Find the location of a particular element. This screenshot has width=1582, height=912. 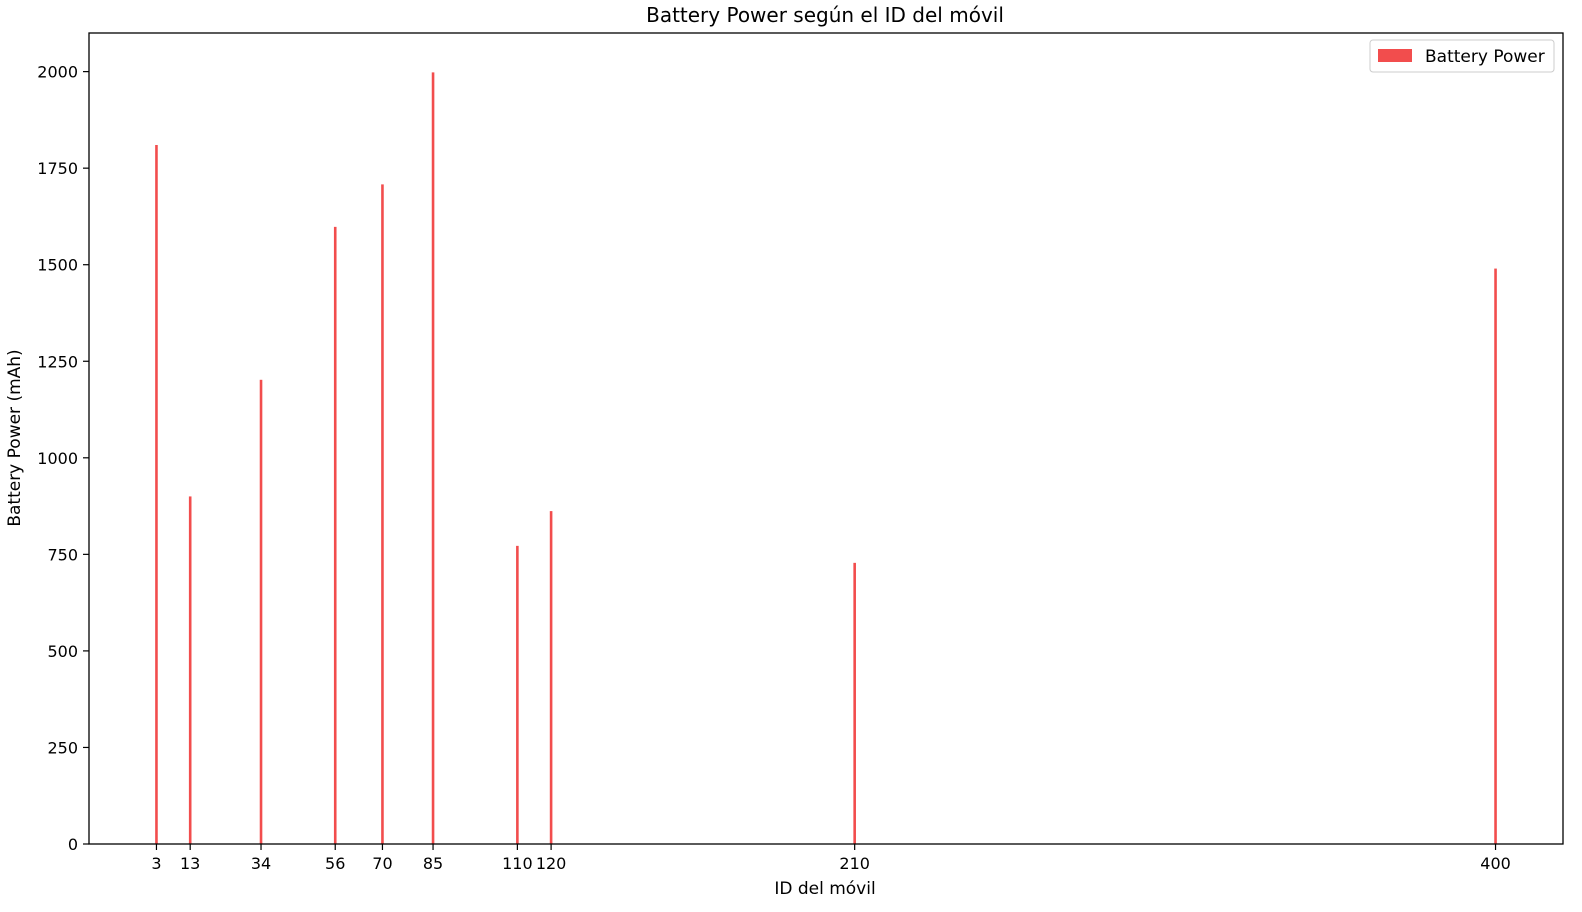

y-tick-label: 1250 is located at coordinates (57, 361).